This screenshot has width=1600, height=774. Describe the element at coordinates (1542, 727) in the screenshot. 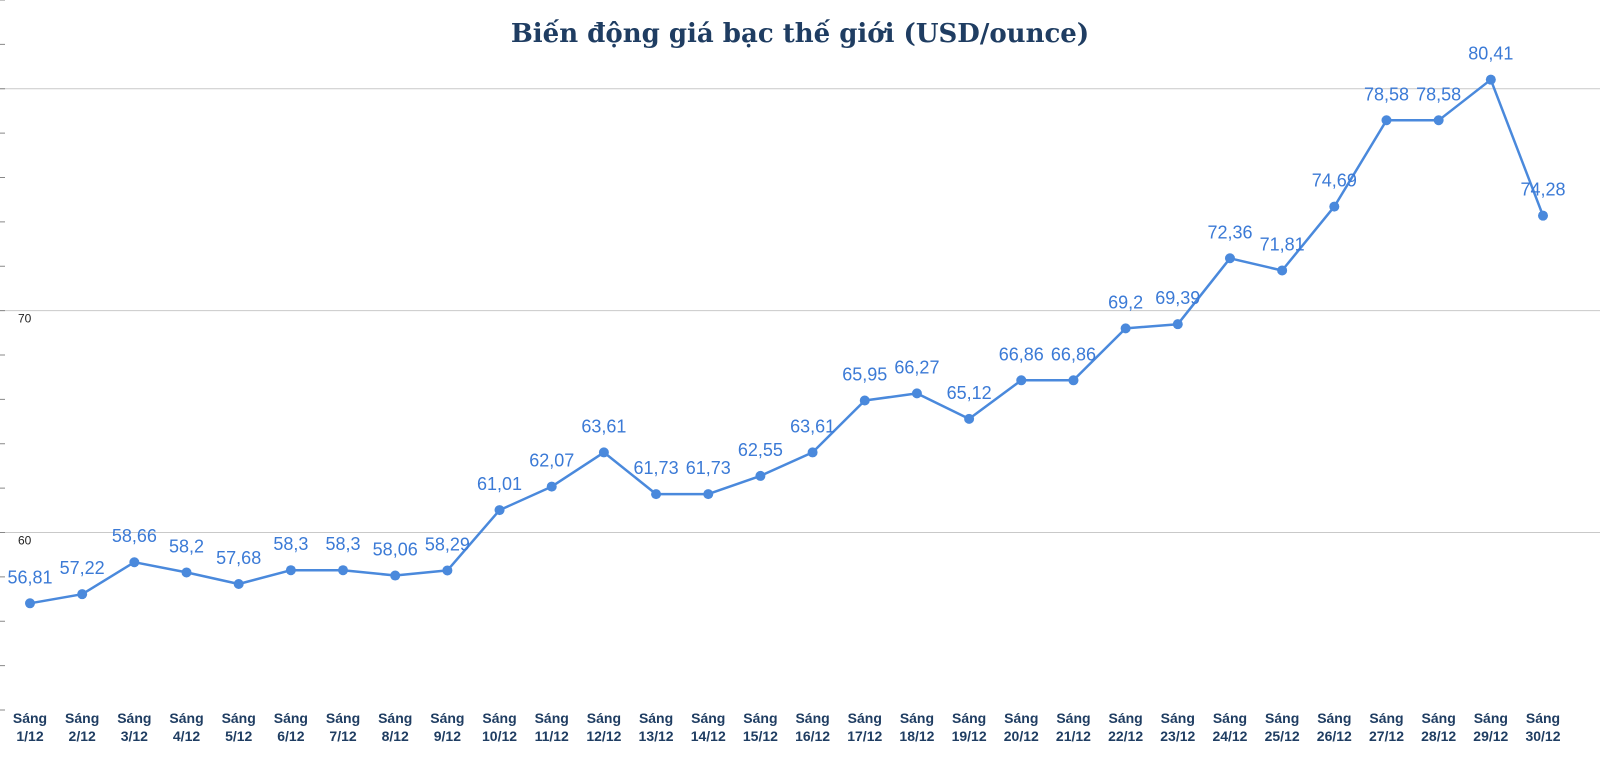

I see `x-tick-label: Sáng 30/12` at that location.